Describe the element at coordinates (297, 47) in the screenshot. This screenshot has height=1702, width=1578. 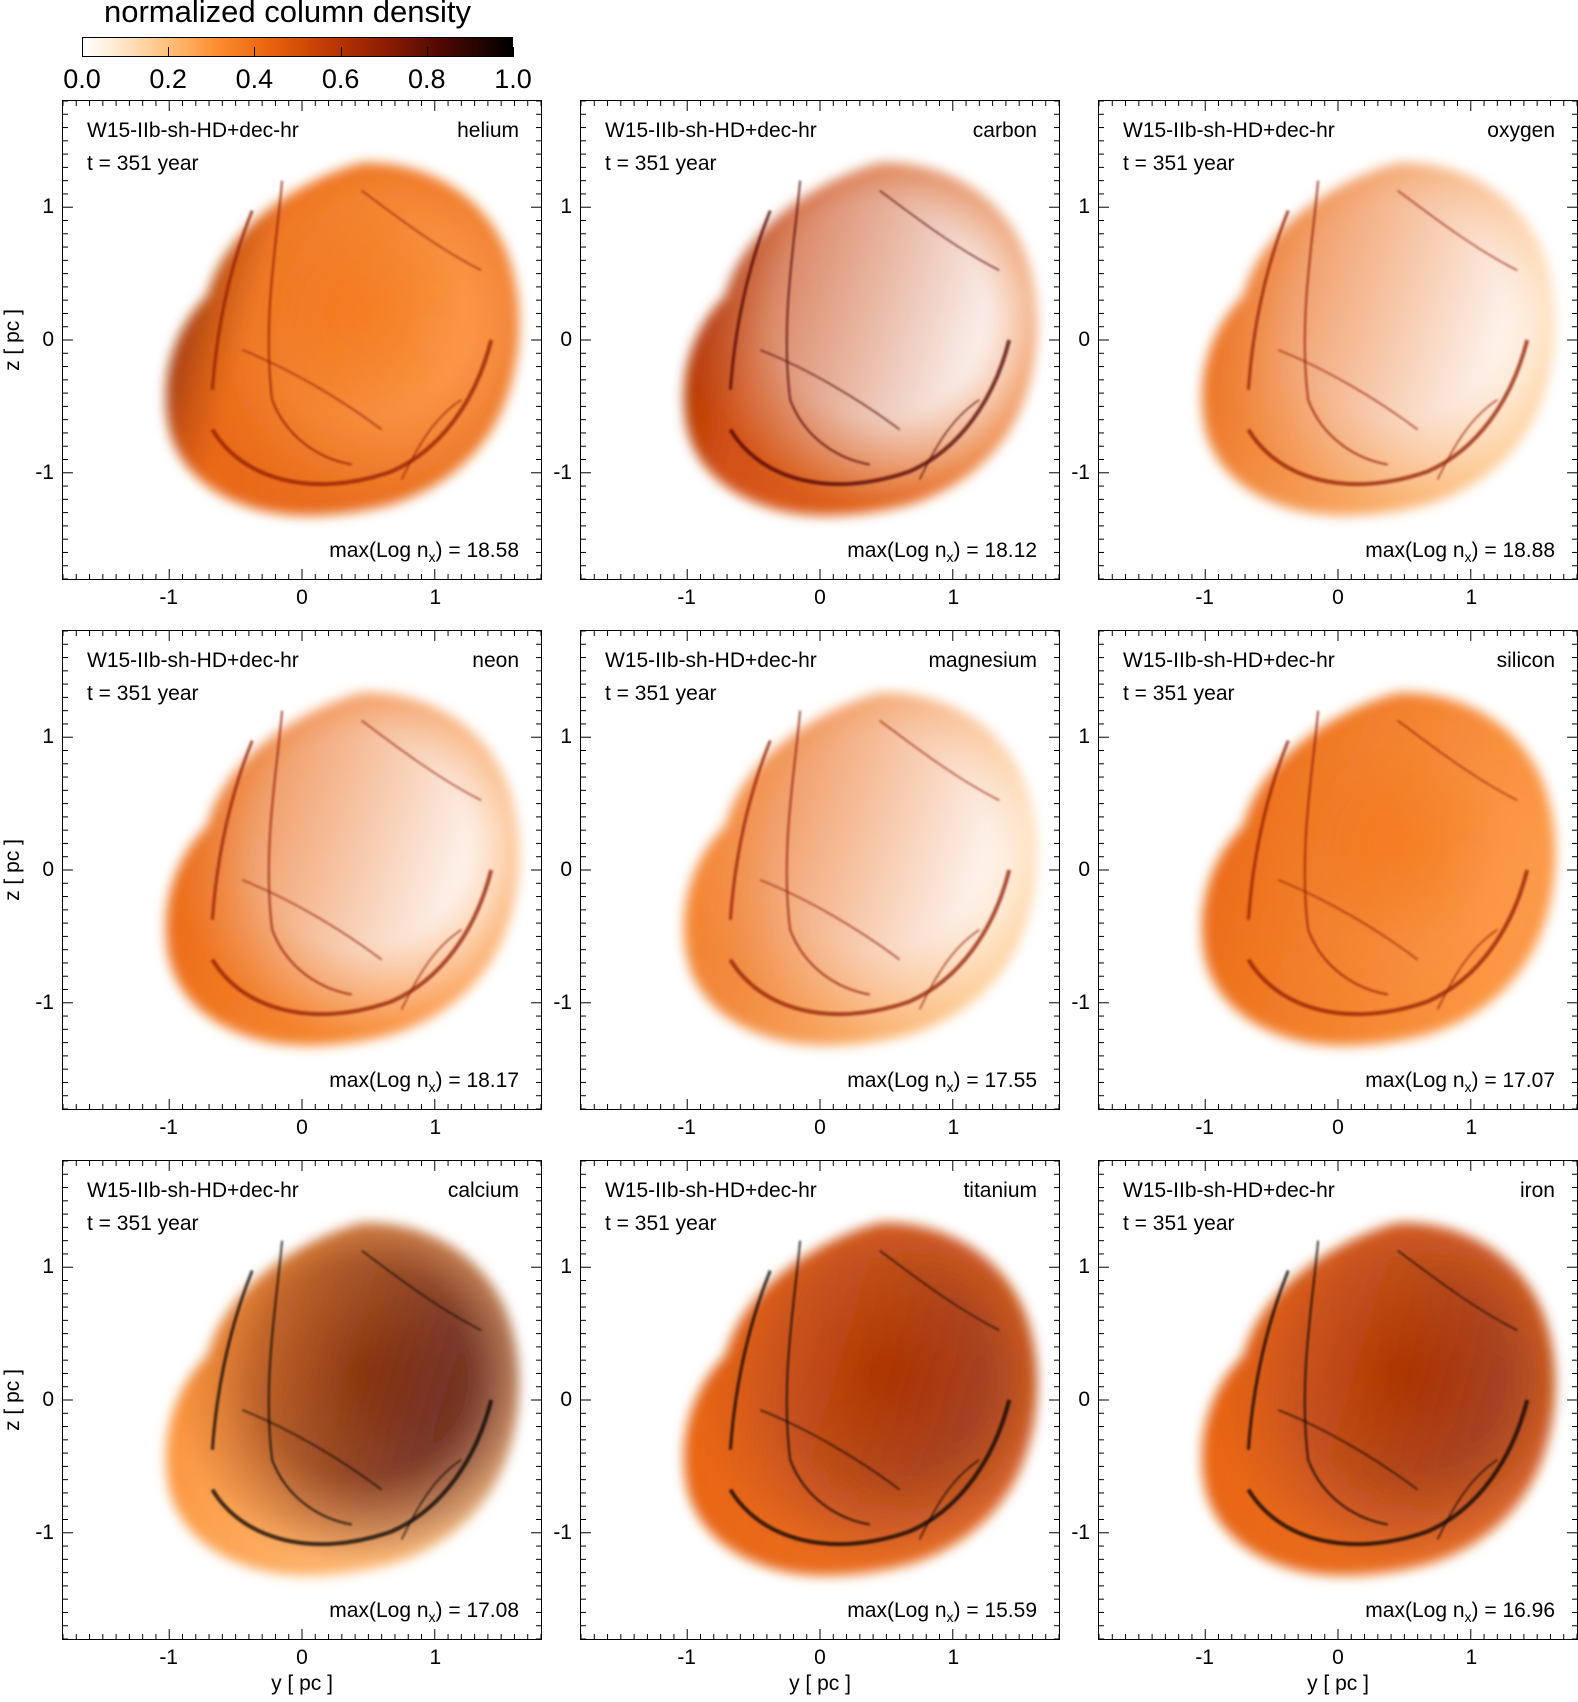
I see `colorbar-gradient` at that location.